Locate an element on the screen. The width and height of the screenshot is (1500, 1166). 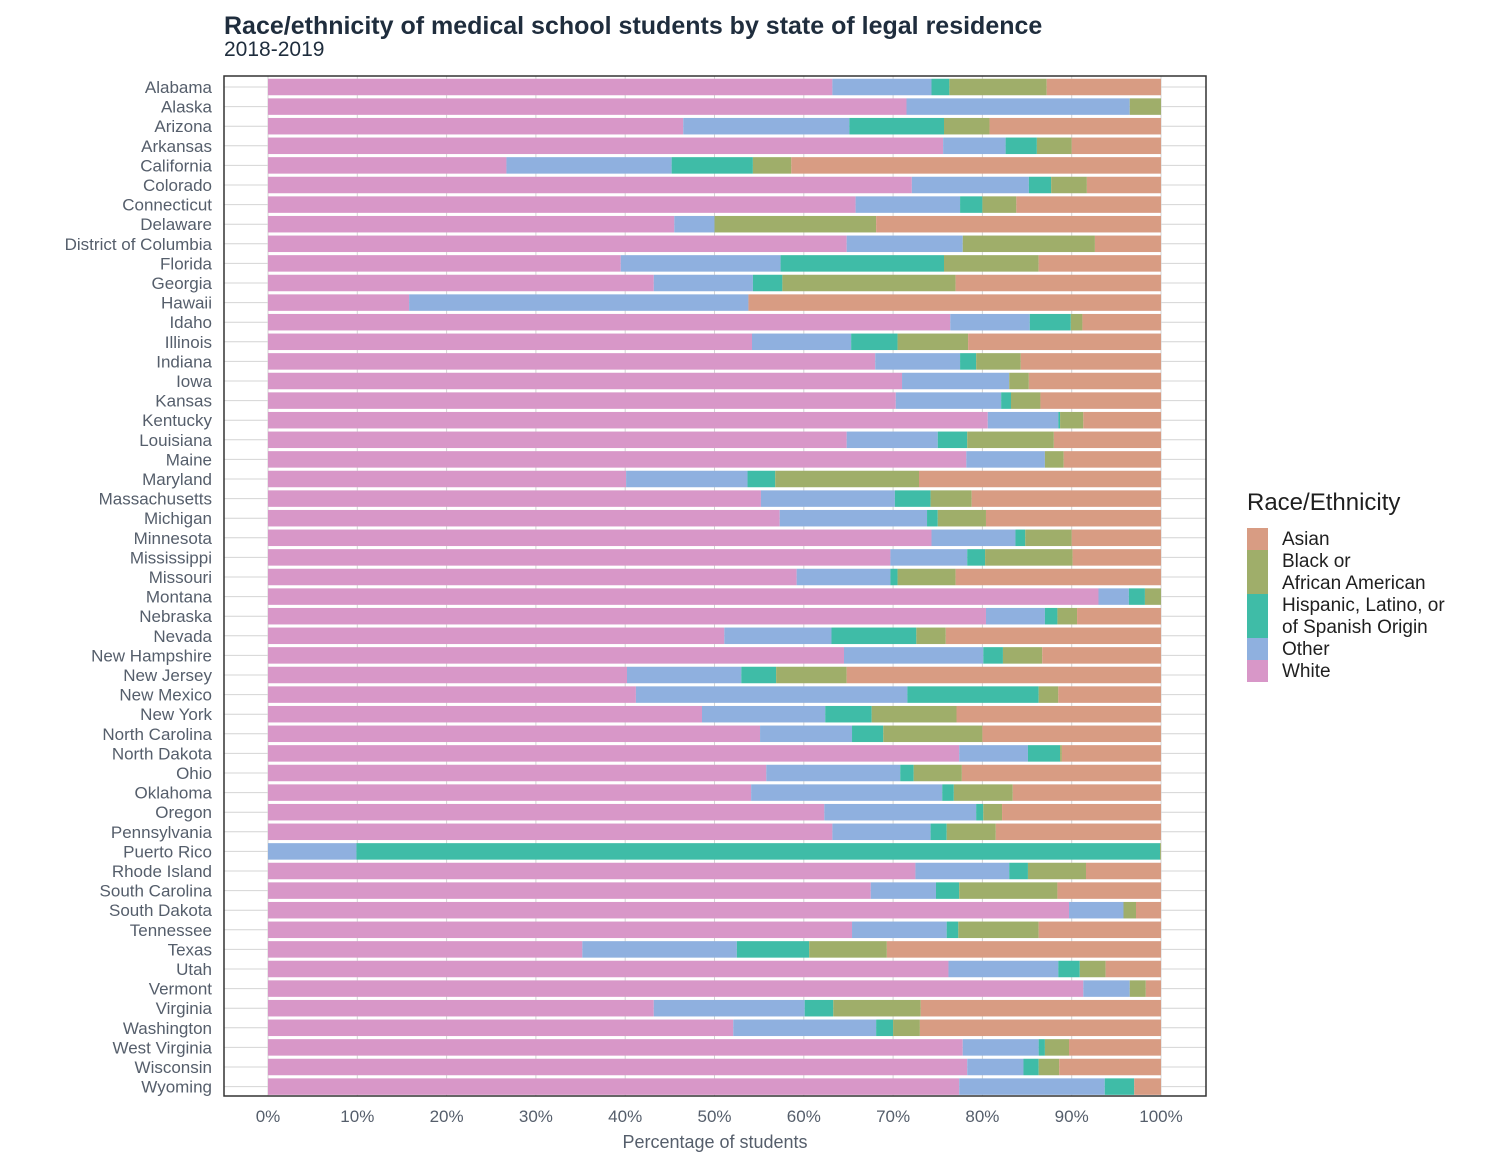
y-tick-label: New Jersey is located at coordinates (167, 675).